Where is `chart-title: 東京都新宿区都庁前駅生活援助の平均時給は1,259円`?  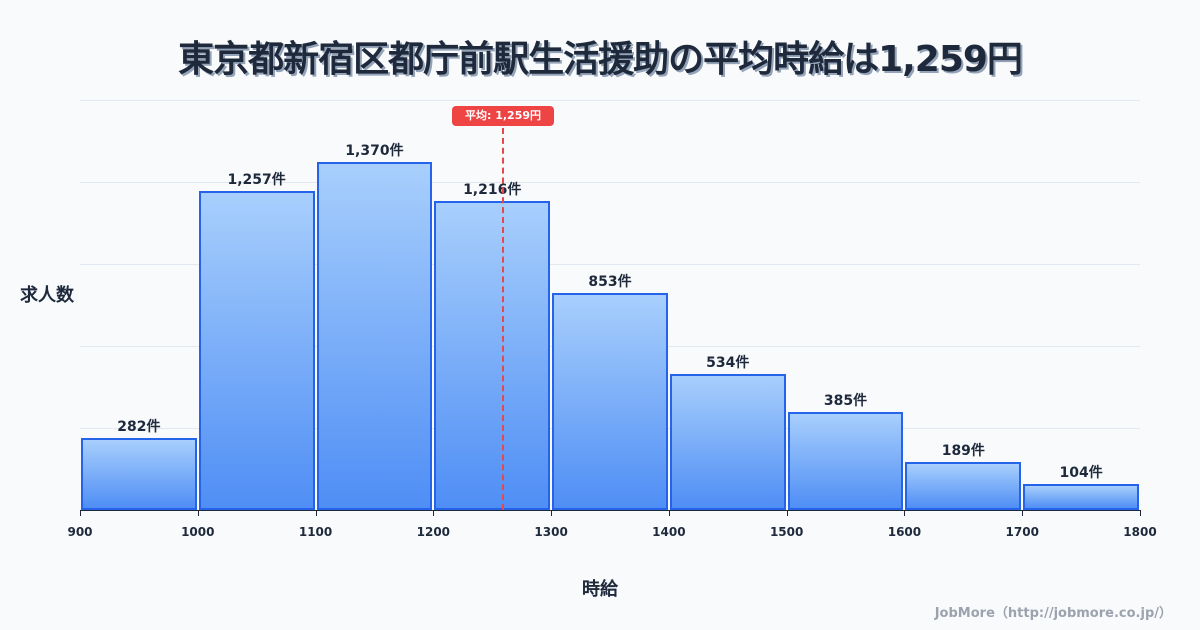 chart-title: 東京都新宿区都庁前駅生活援助の平均時給は1,259円 is located at coordinates (600, 59).